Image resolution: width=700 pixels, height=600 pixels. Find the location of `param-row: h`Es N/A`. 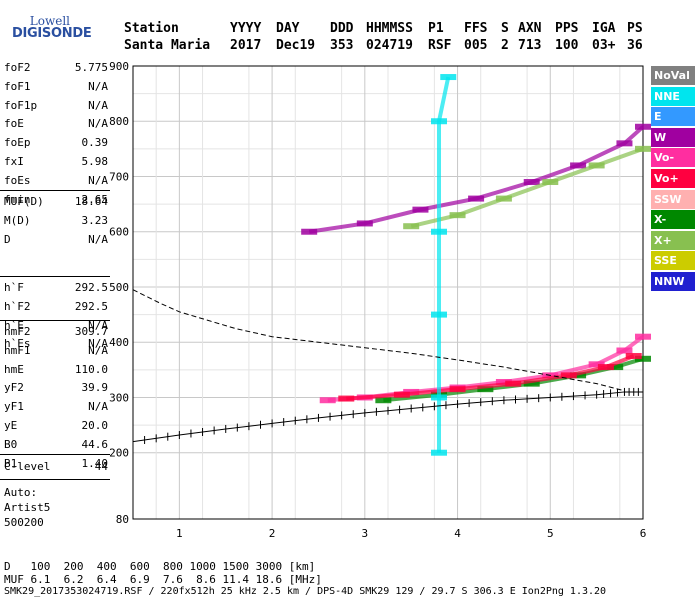

param-row: h`Es N/A is located at coordinates (56, 343).